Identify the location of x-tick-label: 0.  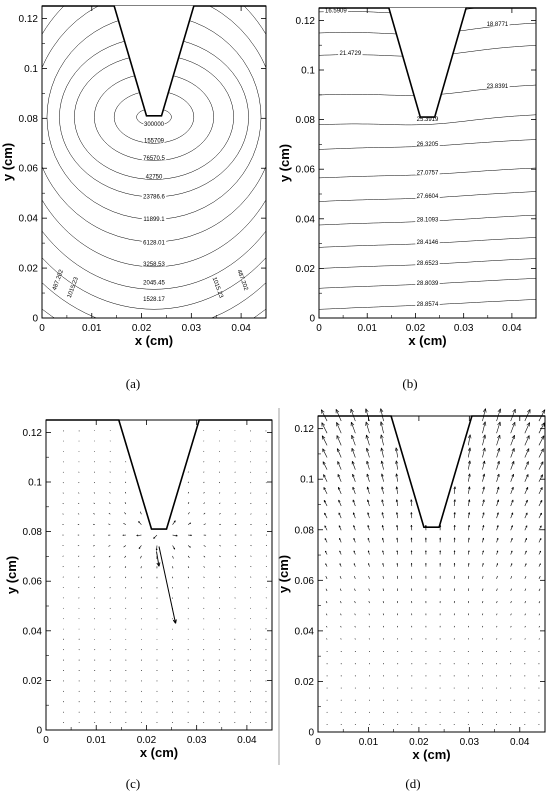
(319, 328).